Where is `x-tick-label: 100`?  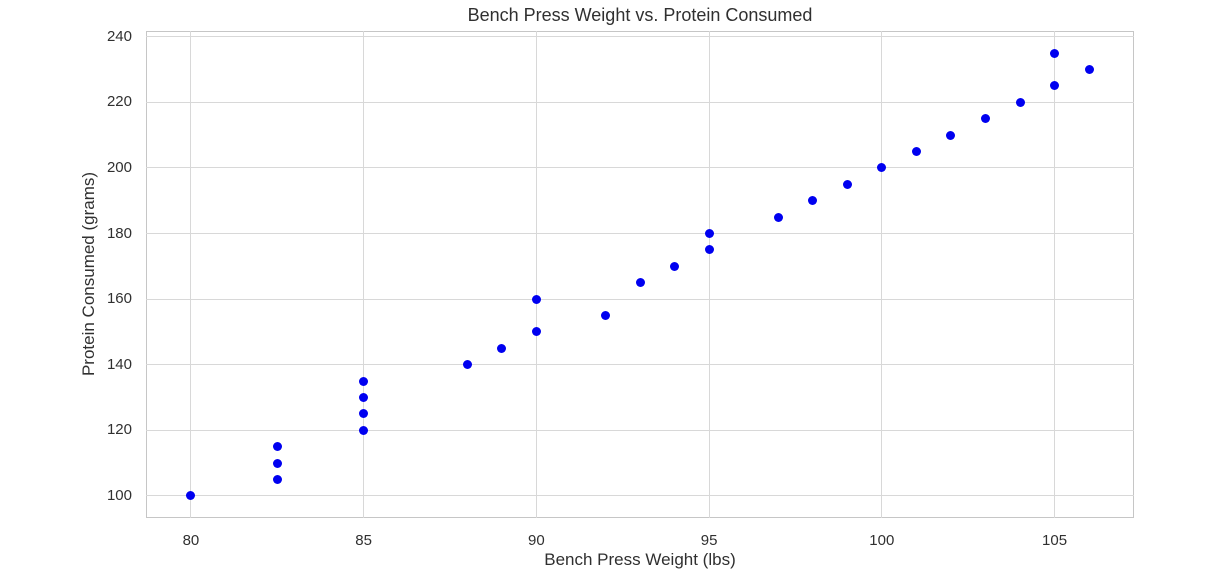
x-tick-label: 100 is located at coordinates (882, 540).